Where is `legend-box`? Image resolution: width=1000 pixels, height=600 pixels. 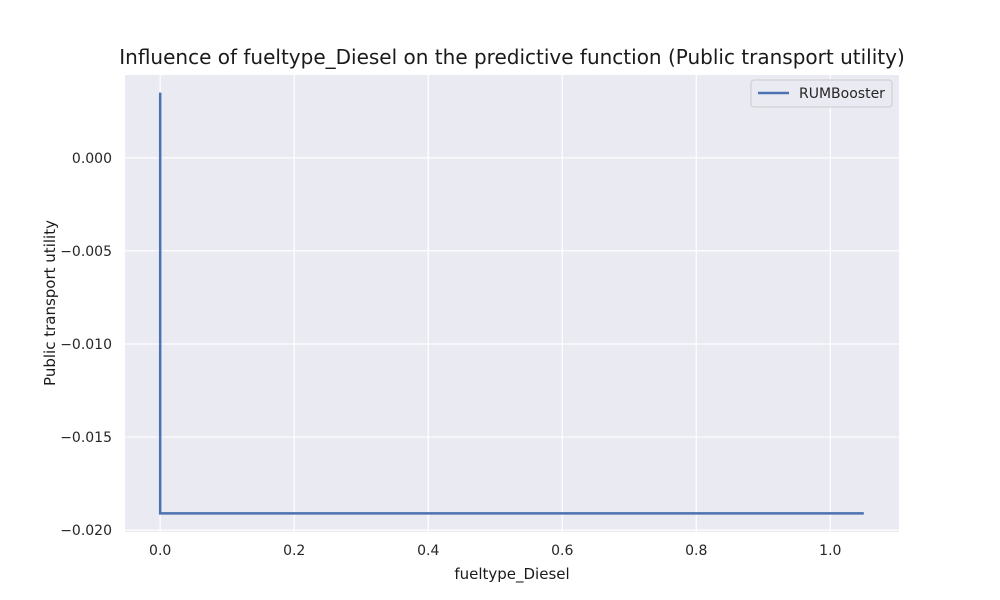
legend-box is located at coordinates (821, 93).